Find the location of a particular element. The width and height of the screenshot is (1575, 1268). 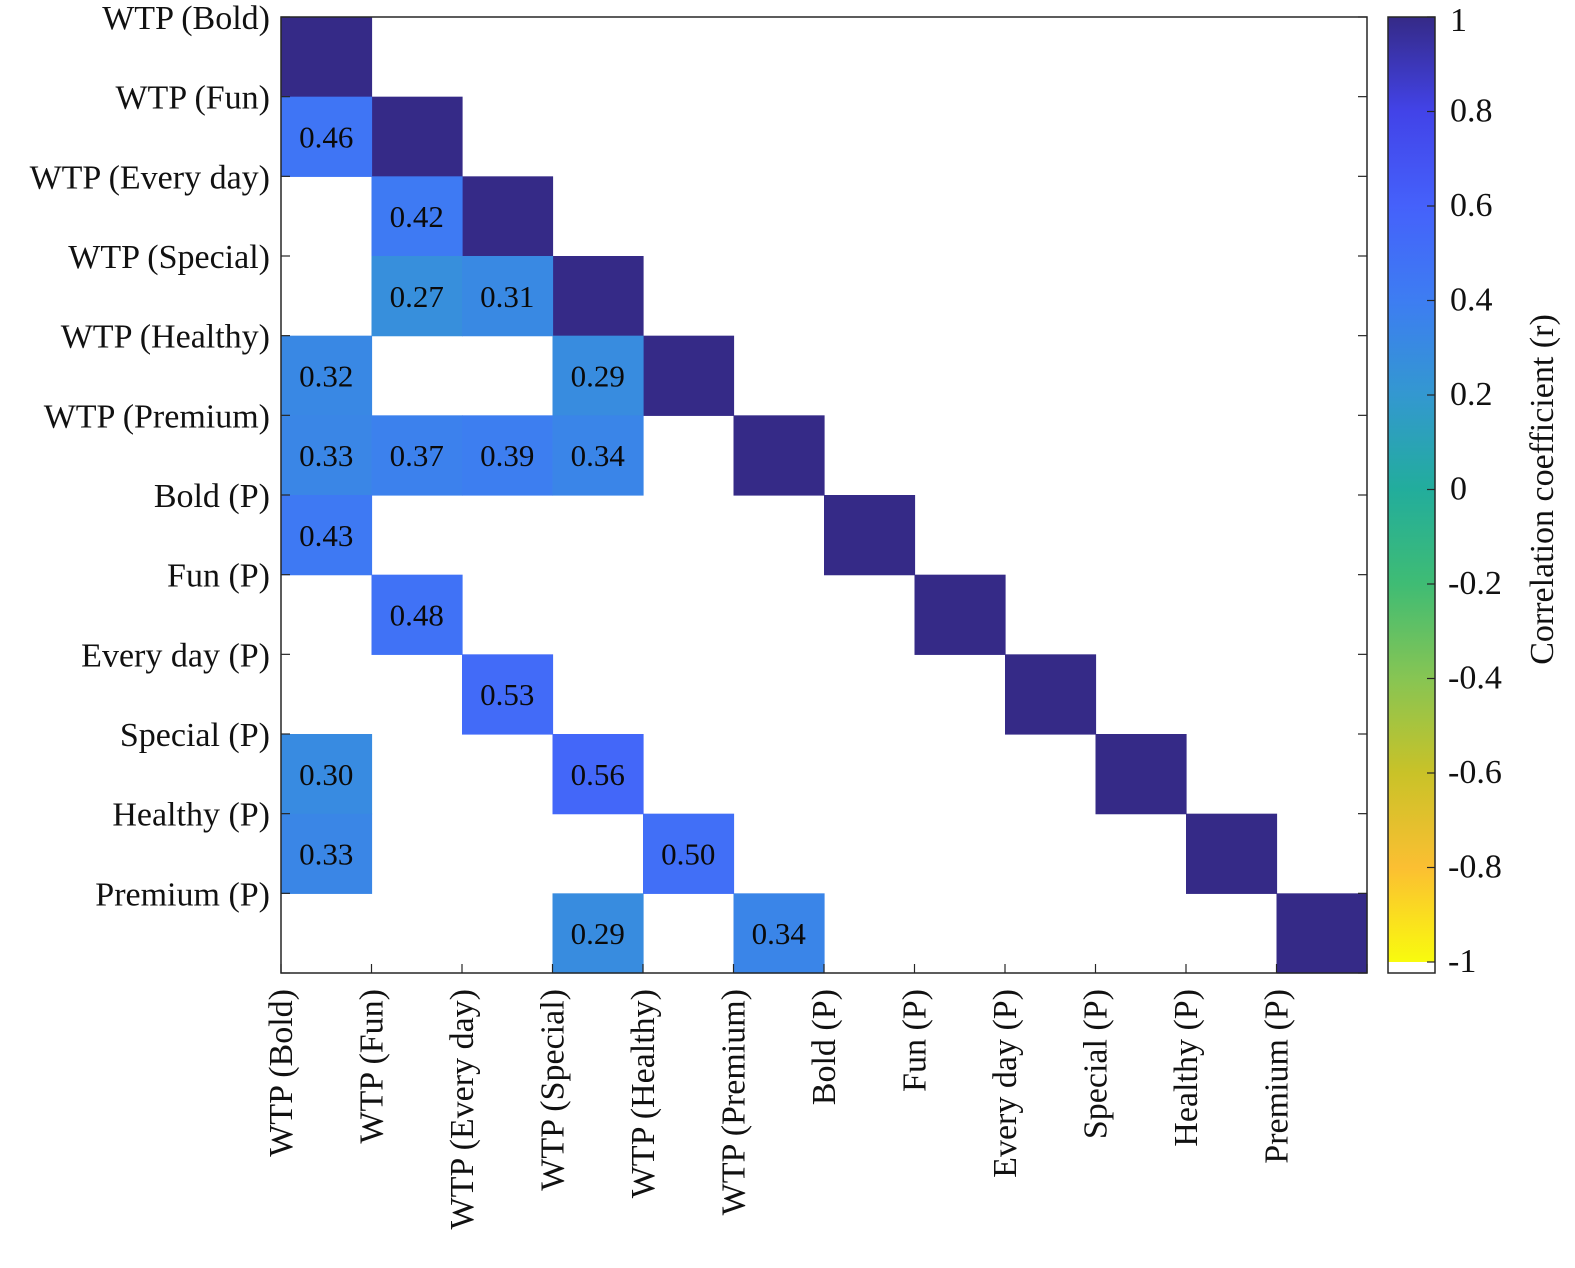

heatmap-cell-diagonal-special-p is located at coordinates (1141, 774).